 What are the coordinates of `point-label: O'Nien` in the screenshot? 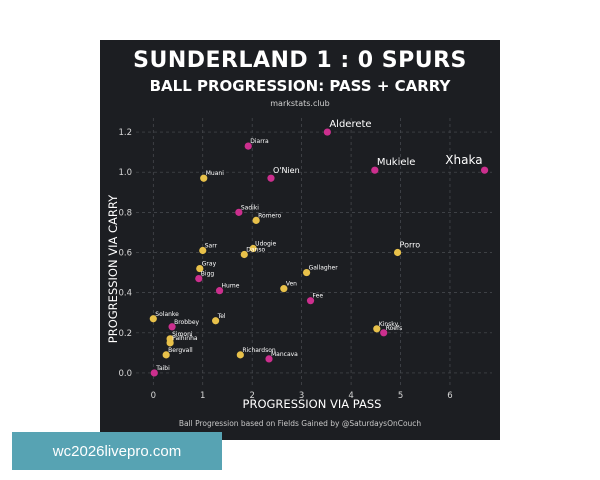 It's located at (286, 170).